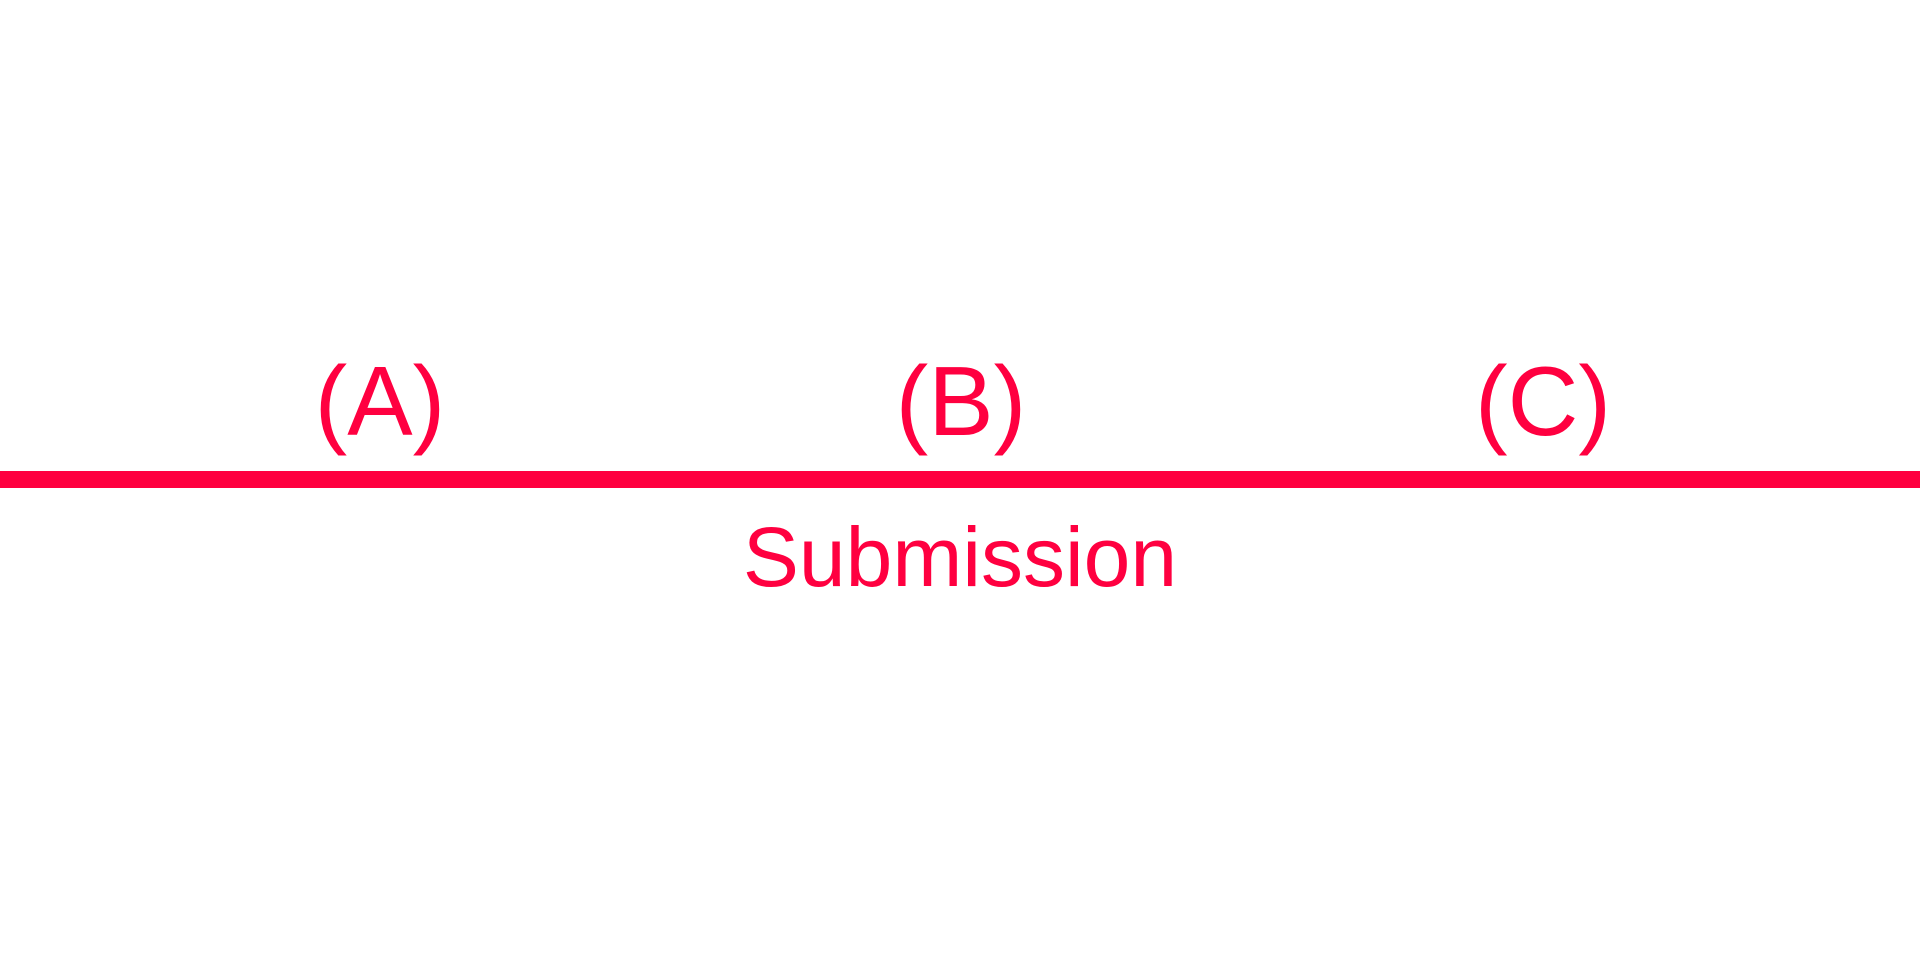 The height and width of the screenshot is (960, 1920). I want to click on horizontal-divider-line, so click(960, 479).